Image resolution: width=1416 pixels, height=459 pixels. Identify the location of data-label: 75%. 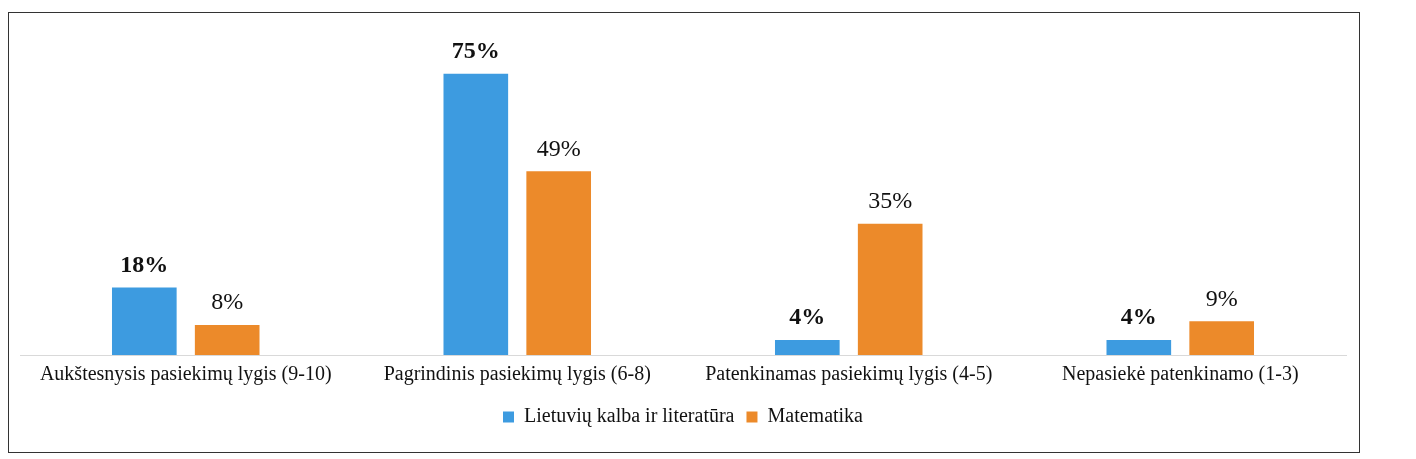
(475, 49).